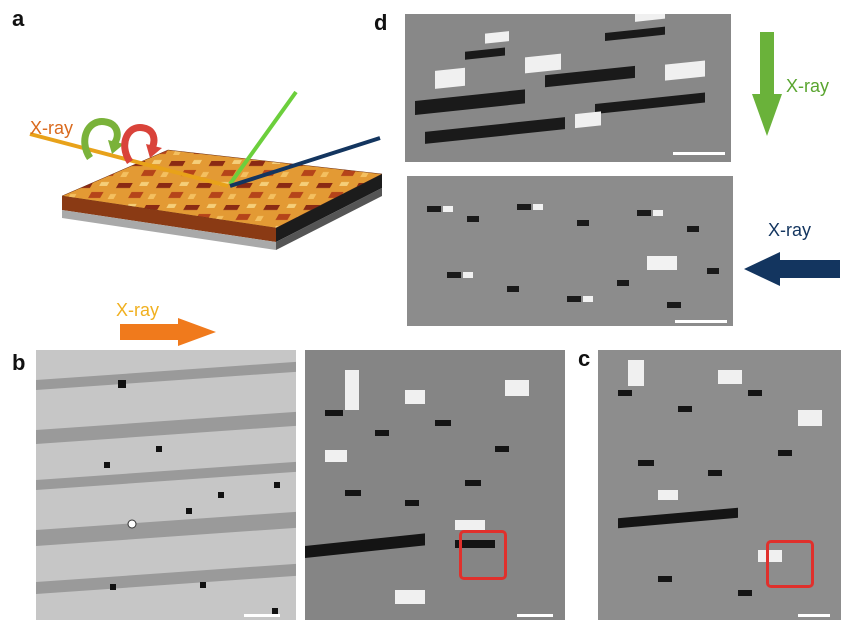  What do you see at coordinates (381, 22) in the screenshot?
I see `panel-label-d: d` at bounding box center [381, 22].